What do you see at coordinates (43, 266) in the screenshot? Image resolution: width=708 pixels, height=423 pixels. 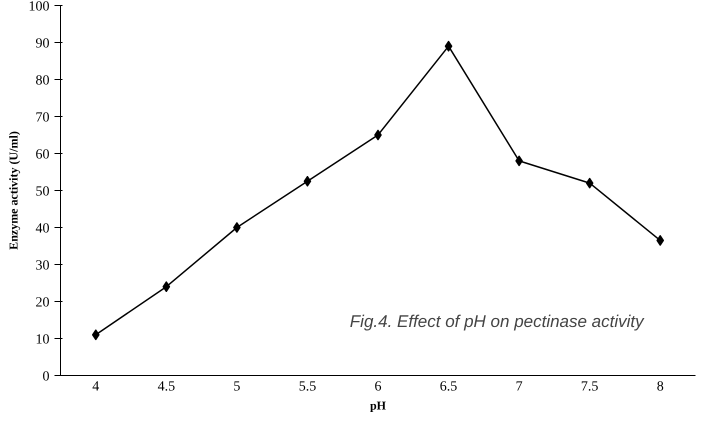 I see `y-tick-label: 30` at bounding box center [43, 266].